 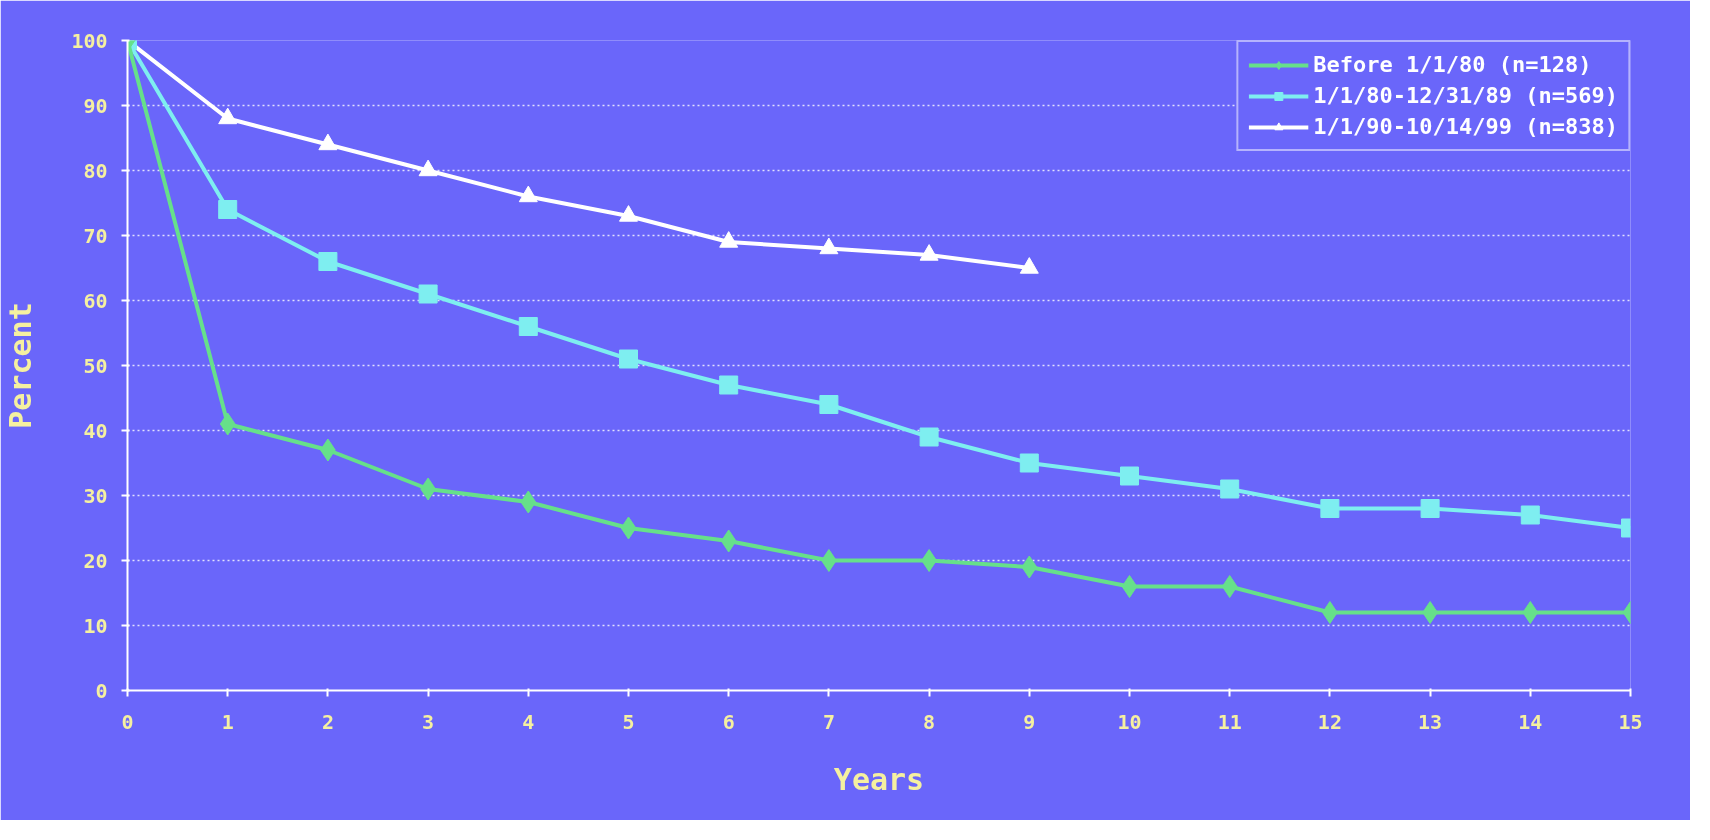 What do you see at coordinates (95, 560) in the screenshot?
I see `y-tick-label: 20` at bounding box center [95, 560].